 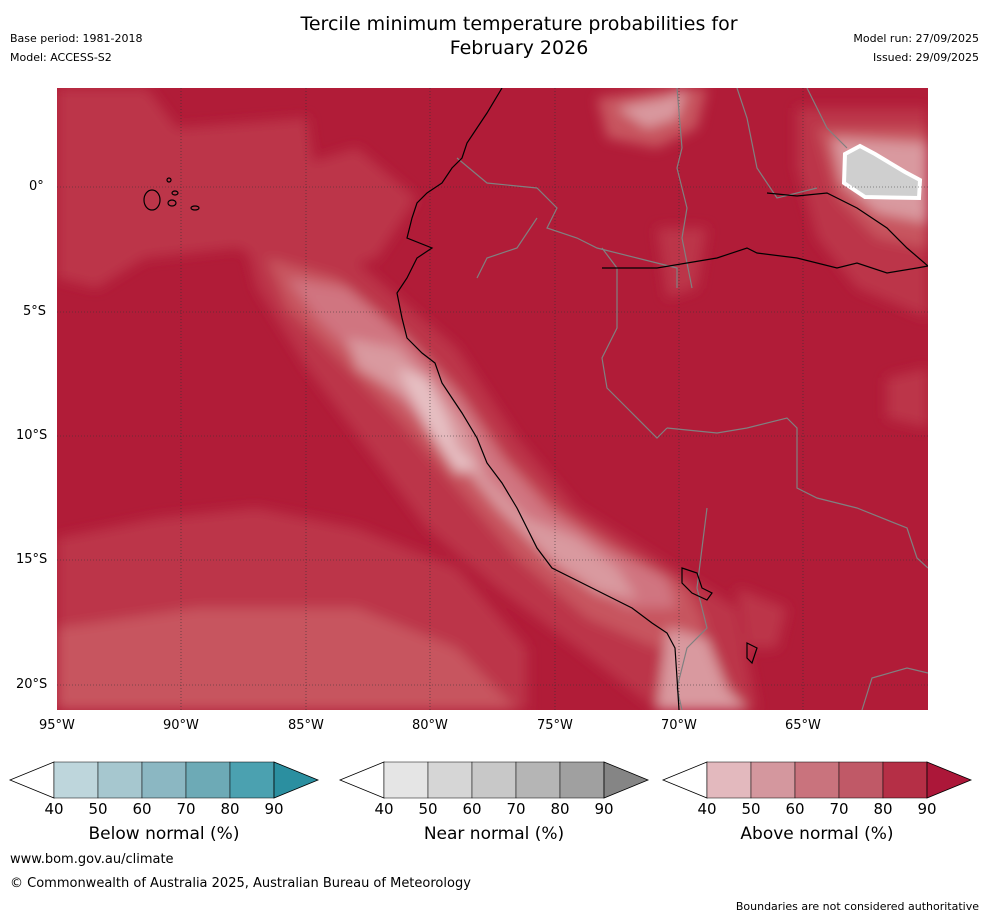 I want to click on lon-tick-90w: 90°W, so click(x=181, y=725).